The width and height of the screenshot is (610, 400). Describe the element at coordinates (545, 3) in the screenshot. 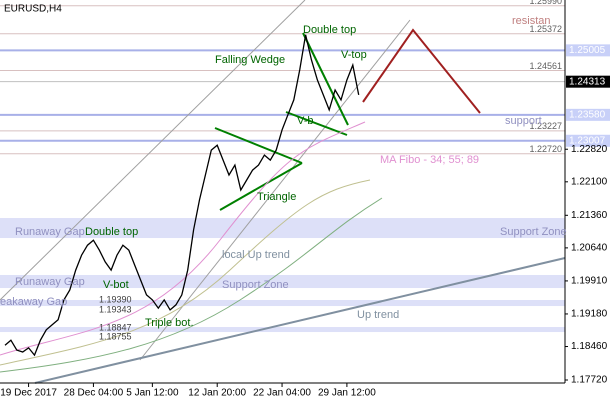

I see `level-label: 1.25990` at that location.